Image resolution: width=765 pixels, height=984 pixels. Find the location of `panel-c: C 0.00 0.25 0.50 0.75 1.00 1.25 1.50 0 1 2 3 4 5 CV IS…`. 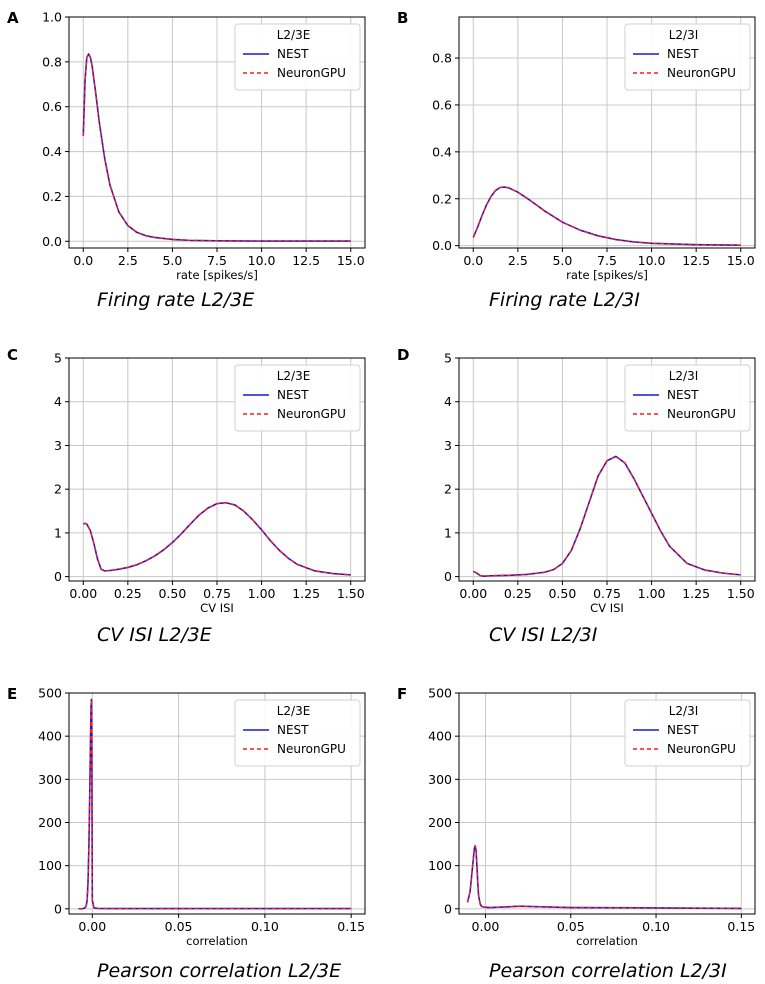

panel-c: C 0.00 0.25 0.50 0.75 1.00 1.25 1.50 0 1 2 3 4 5 CV IS… is located at coordinates (186, 496).